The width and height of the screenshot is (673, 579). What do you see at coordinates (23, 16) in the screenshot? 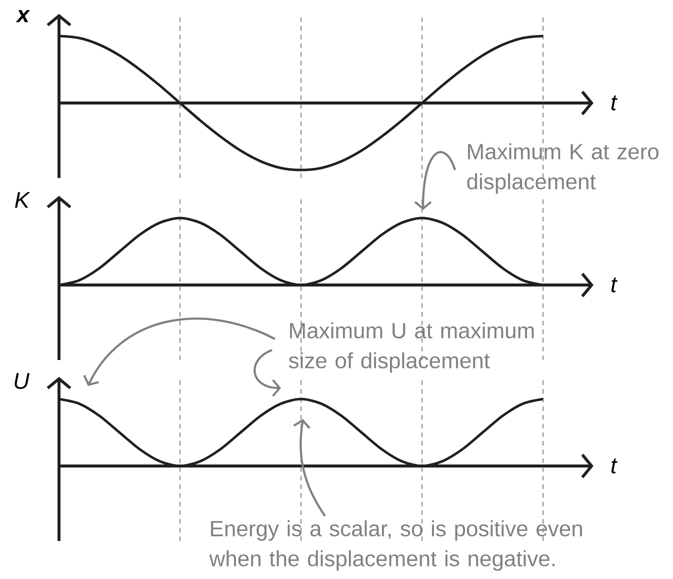
I see `y-axis-title: x` at bounding box center [23, 16].